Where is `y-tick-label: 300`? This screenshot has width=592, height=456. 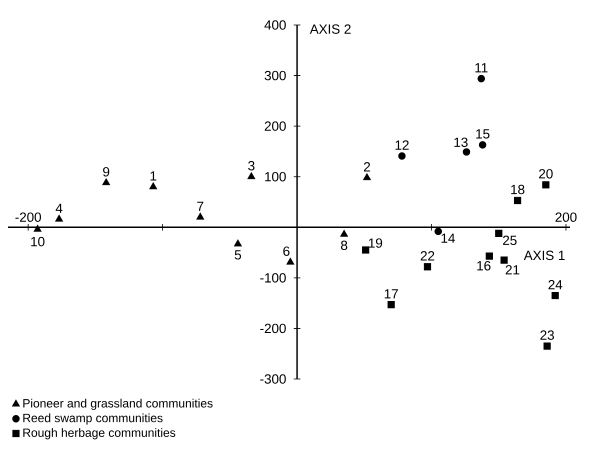 y-tick-label: 300 is located at coordinates (275, 75).